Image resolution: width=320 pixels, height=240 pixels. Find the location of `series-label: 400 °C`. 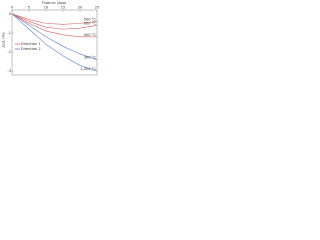

series-label: 400 °C is located at coordinates (90, 35).